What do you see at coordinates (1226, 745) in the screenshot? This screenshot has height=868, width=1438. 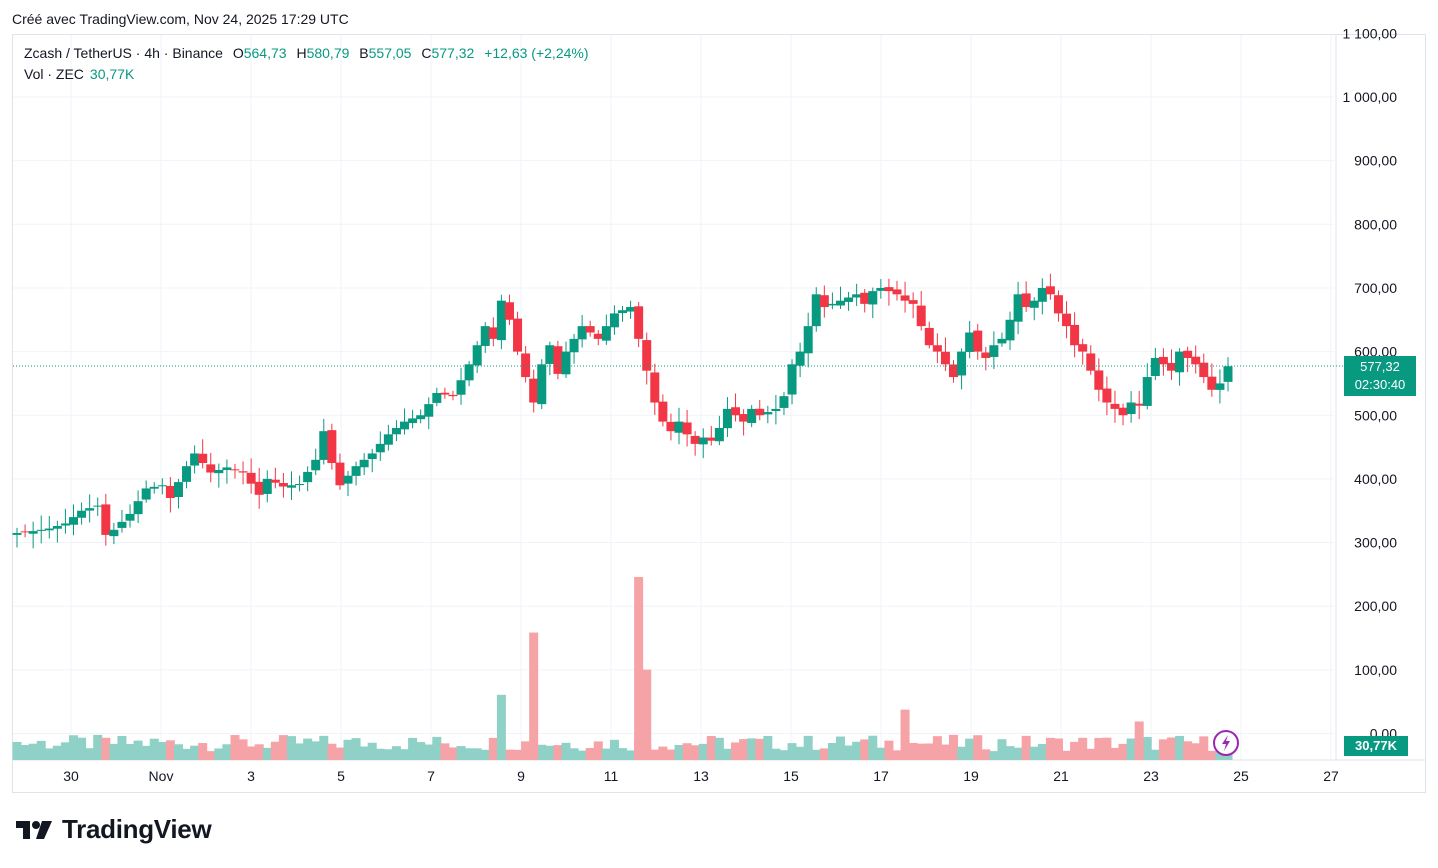 I see `lightning-icon` at bounding box center [1226, 745].